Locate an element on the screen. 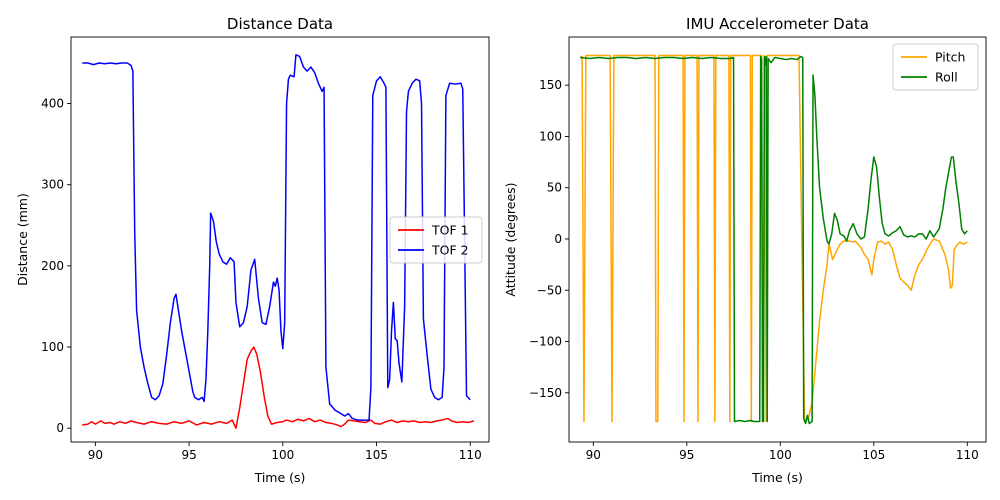 This screenshot has width=1000, height=500. chart-title: Distance Data is located at coordinates (280, 24).